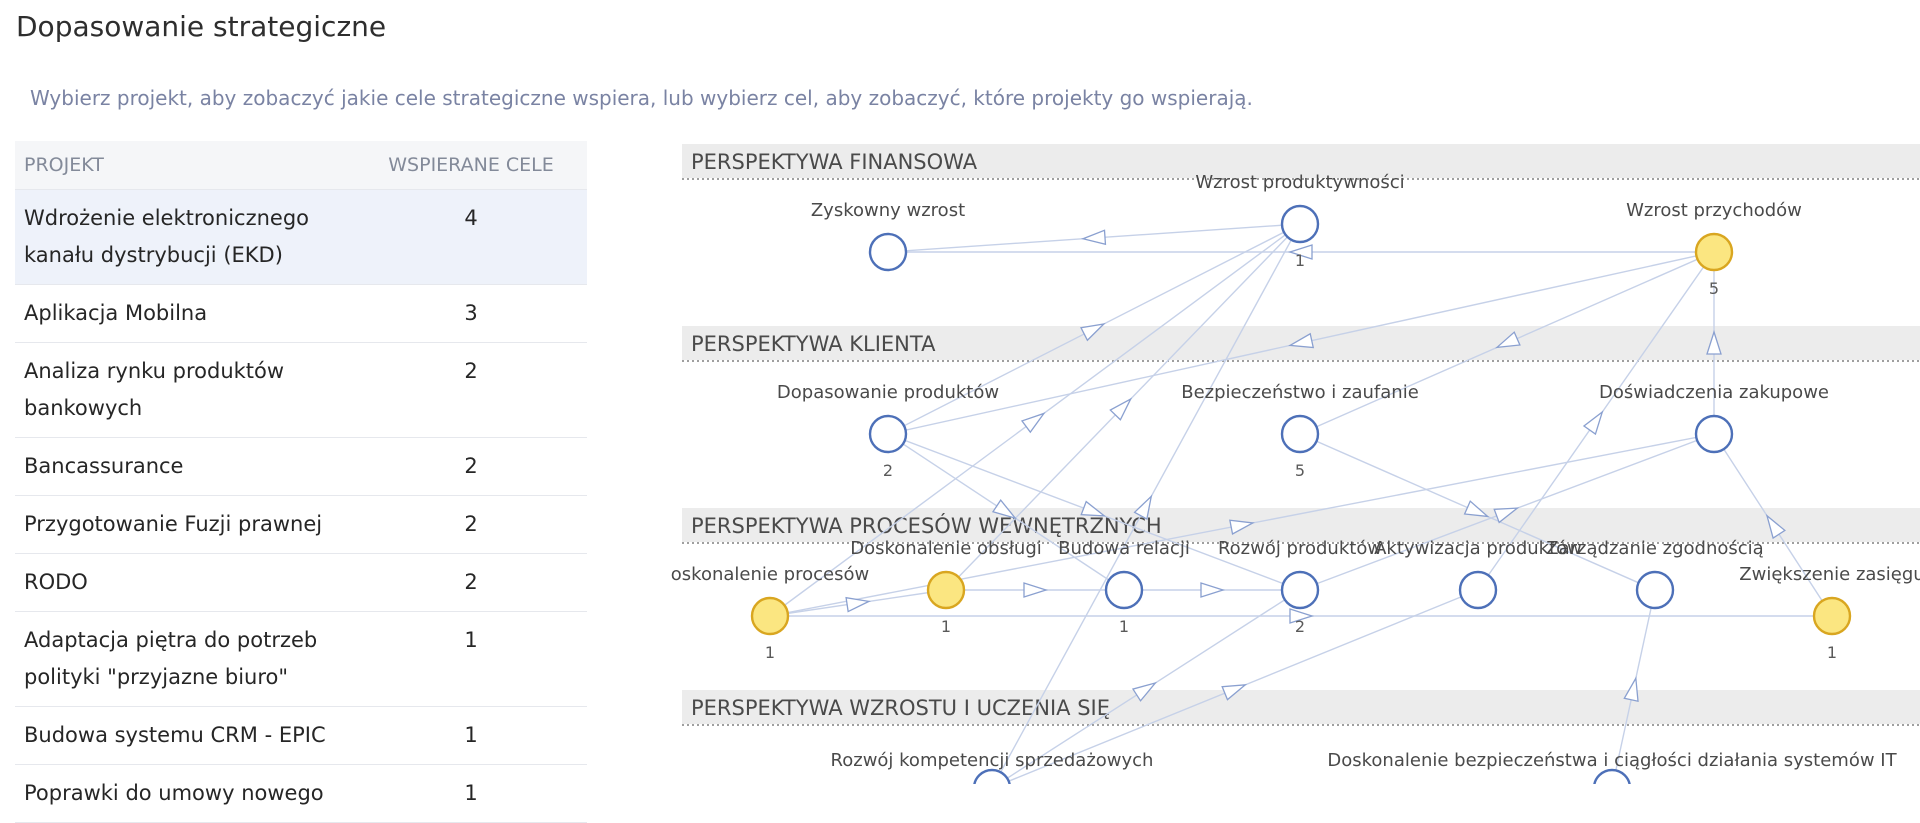 The image size is (1920, 823). Describe the element at coordinates (946, 548) in the screenshot. I see `goal-label: Doskonalenie obsługi` at that location.